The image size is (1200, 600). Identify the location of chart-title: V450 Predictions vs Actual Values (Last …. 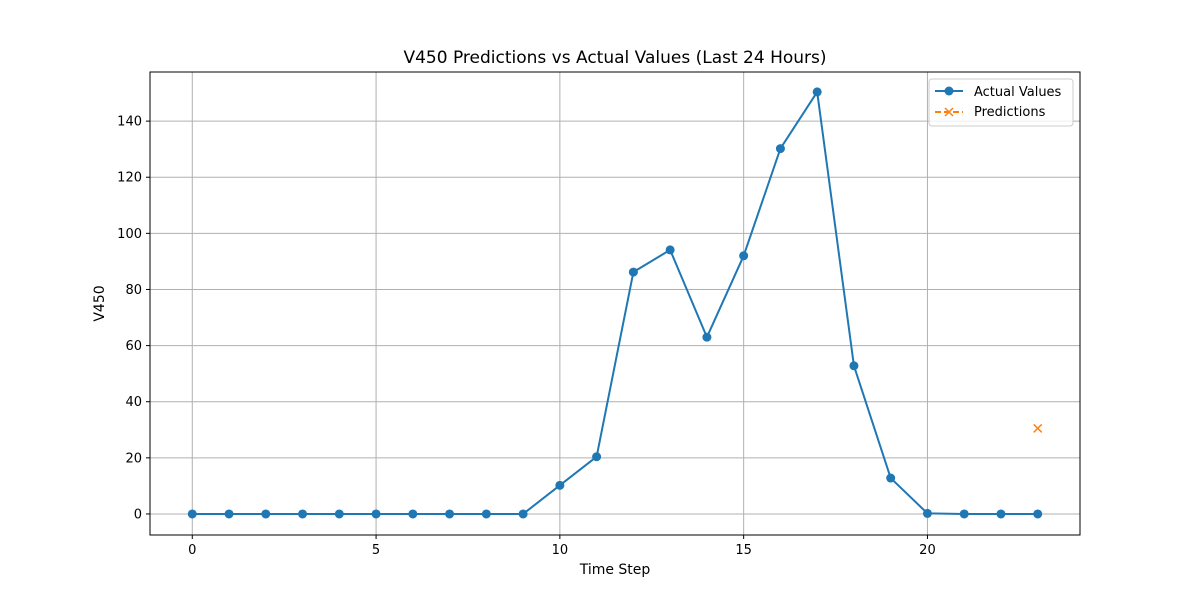
(614, 58).